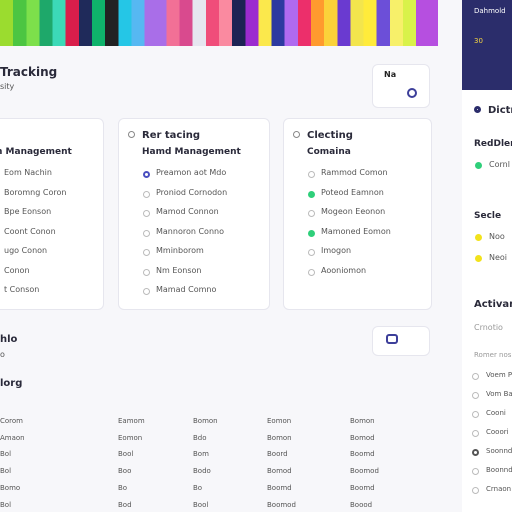 The width and height of the screenshot is (512, 512). Describe the element at coordinates (336, 250) in the screenshot. I see `list-item: Imogon` at that location.